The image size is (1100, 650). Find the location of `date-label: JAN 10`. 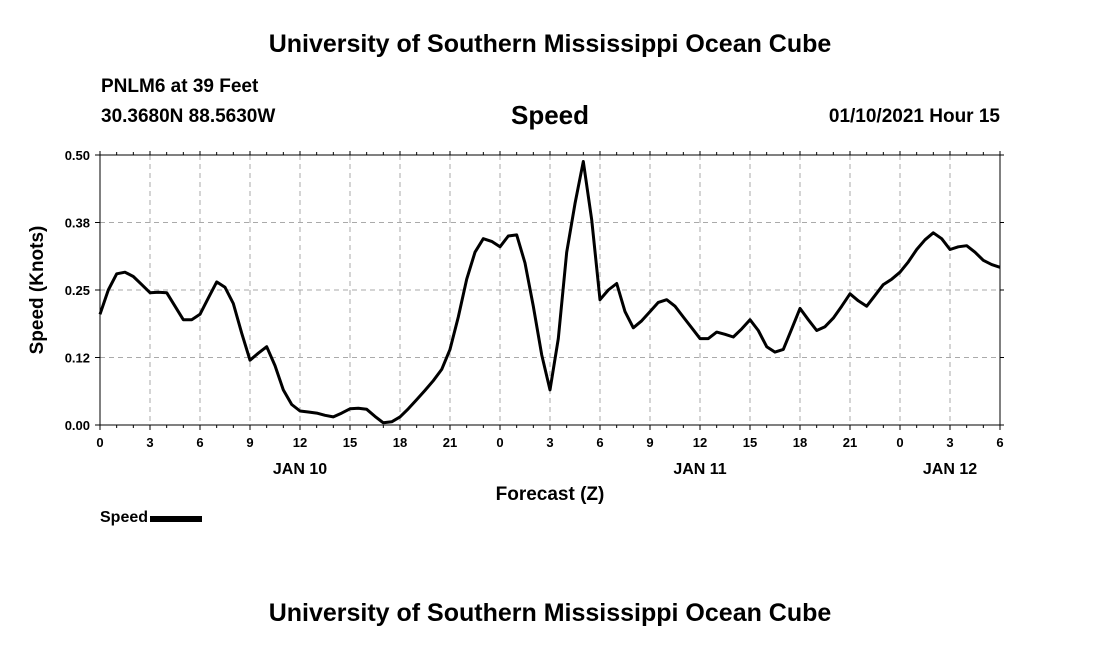

date-label: JAN 10 is located at coordinates (300, 469).